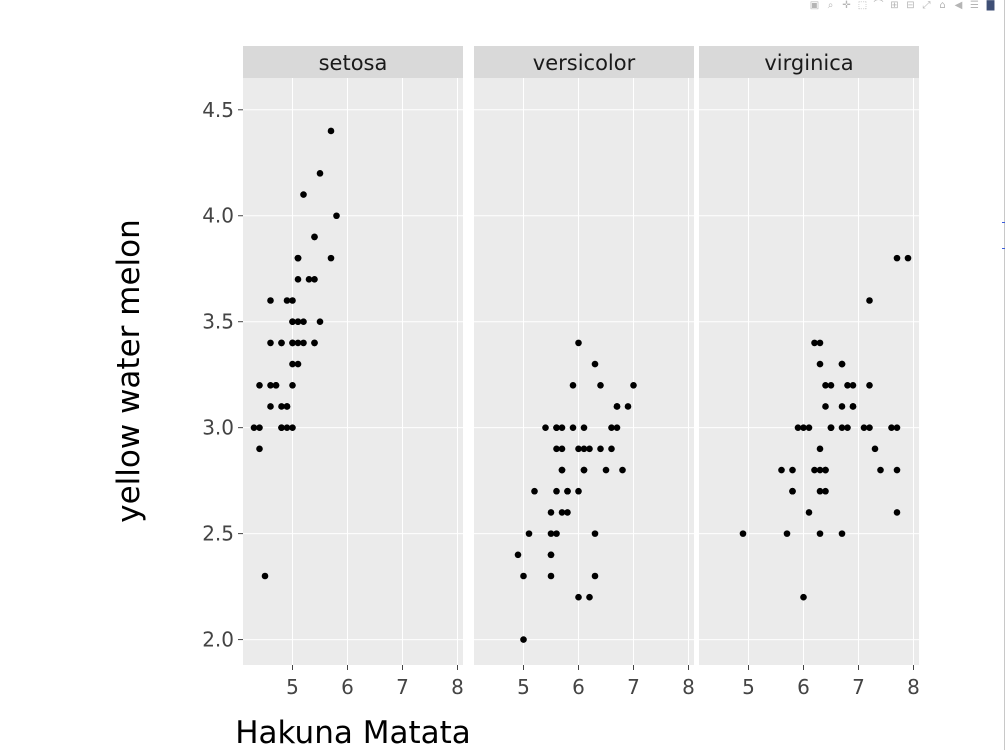 This screenshot has height=750, width=1005. What do you see at coordinates (910, 5) in the screenshot?
I see `zoom-out-icon: ⊟` at bounding box center [910, 5].